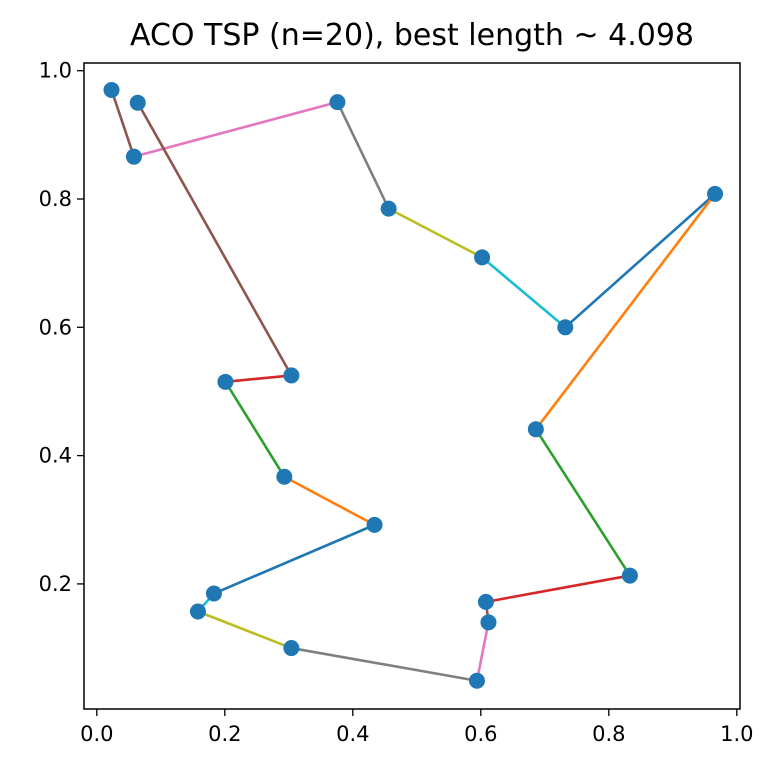 Image resolution: width=780 pixels, height=777 pixels. What do you see at coordinates (55, 327) in the screenshot?
I see `y-tick-label: 0.6` at bounding box center [55, 327].